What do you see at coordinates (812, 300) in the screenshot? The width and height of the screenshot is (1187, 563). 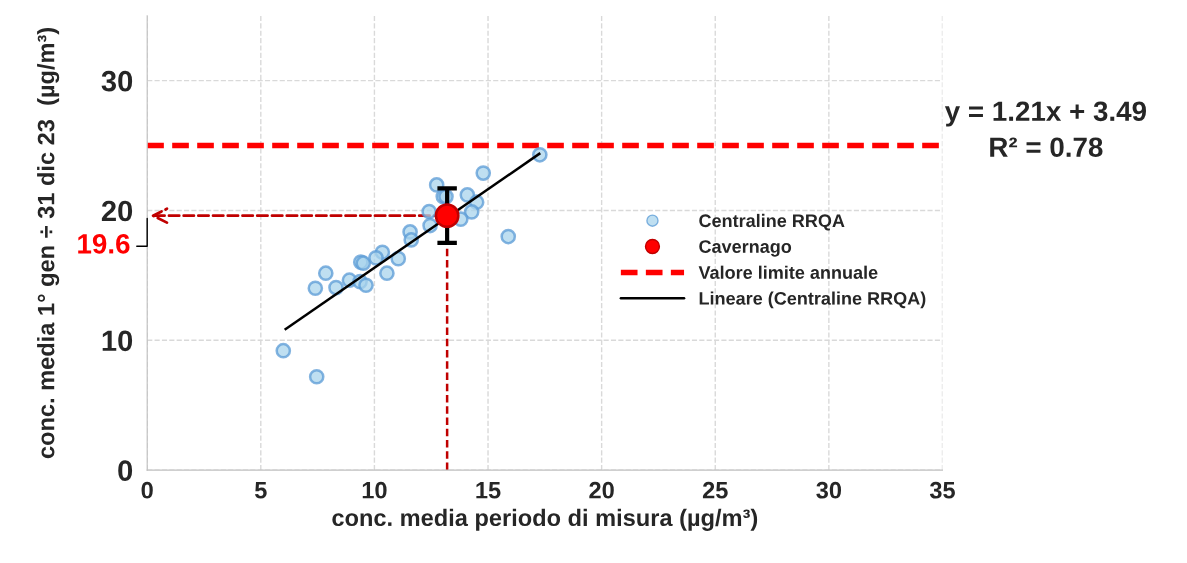 I see `legend-label: Lineare (Centraline RRQA)` at bounding box center [812, 300].